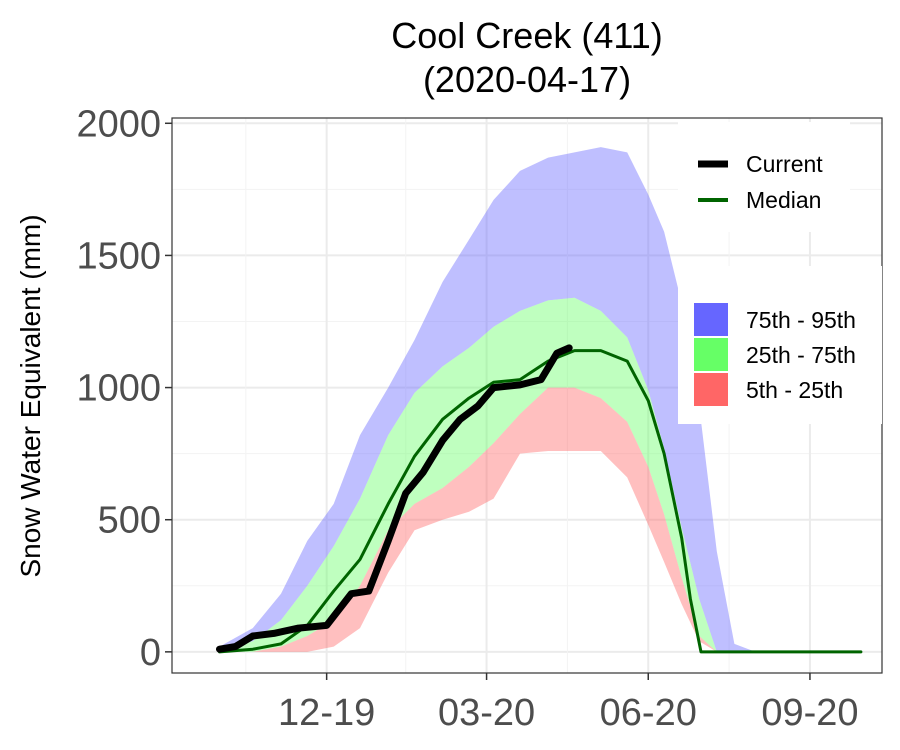 This screenshot has width=900, height=750. I want to click on legend-label-current: Current, so click(784, 164).